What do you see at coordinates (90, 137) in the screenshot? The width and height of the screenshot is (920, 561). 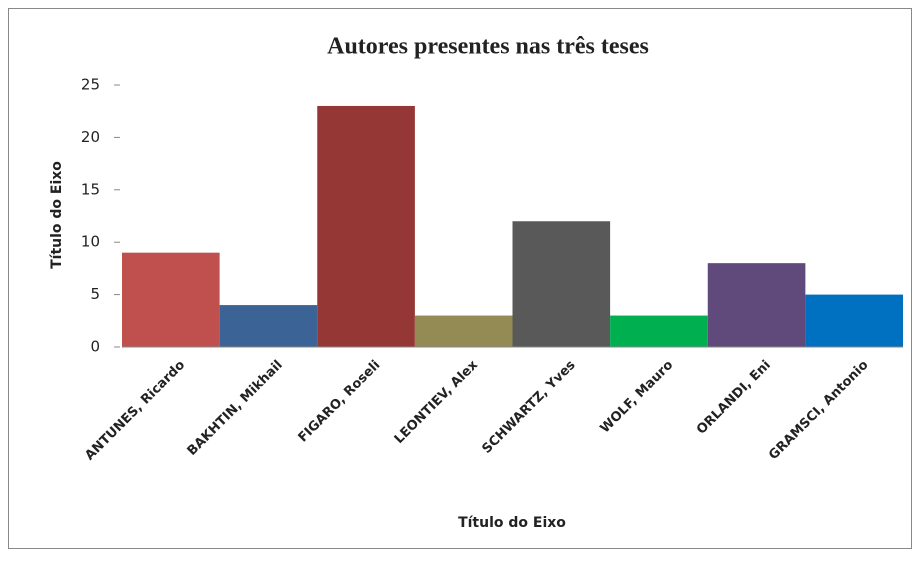 I see `y-tick-label: 20` at bounding box center [90, 137].